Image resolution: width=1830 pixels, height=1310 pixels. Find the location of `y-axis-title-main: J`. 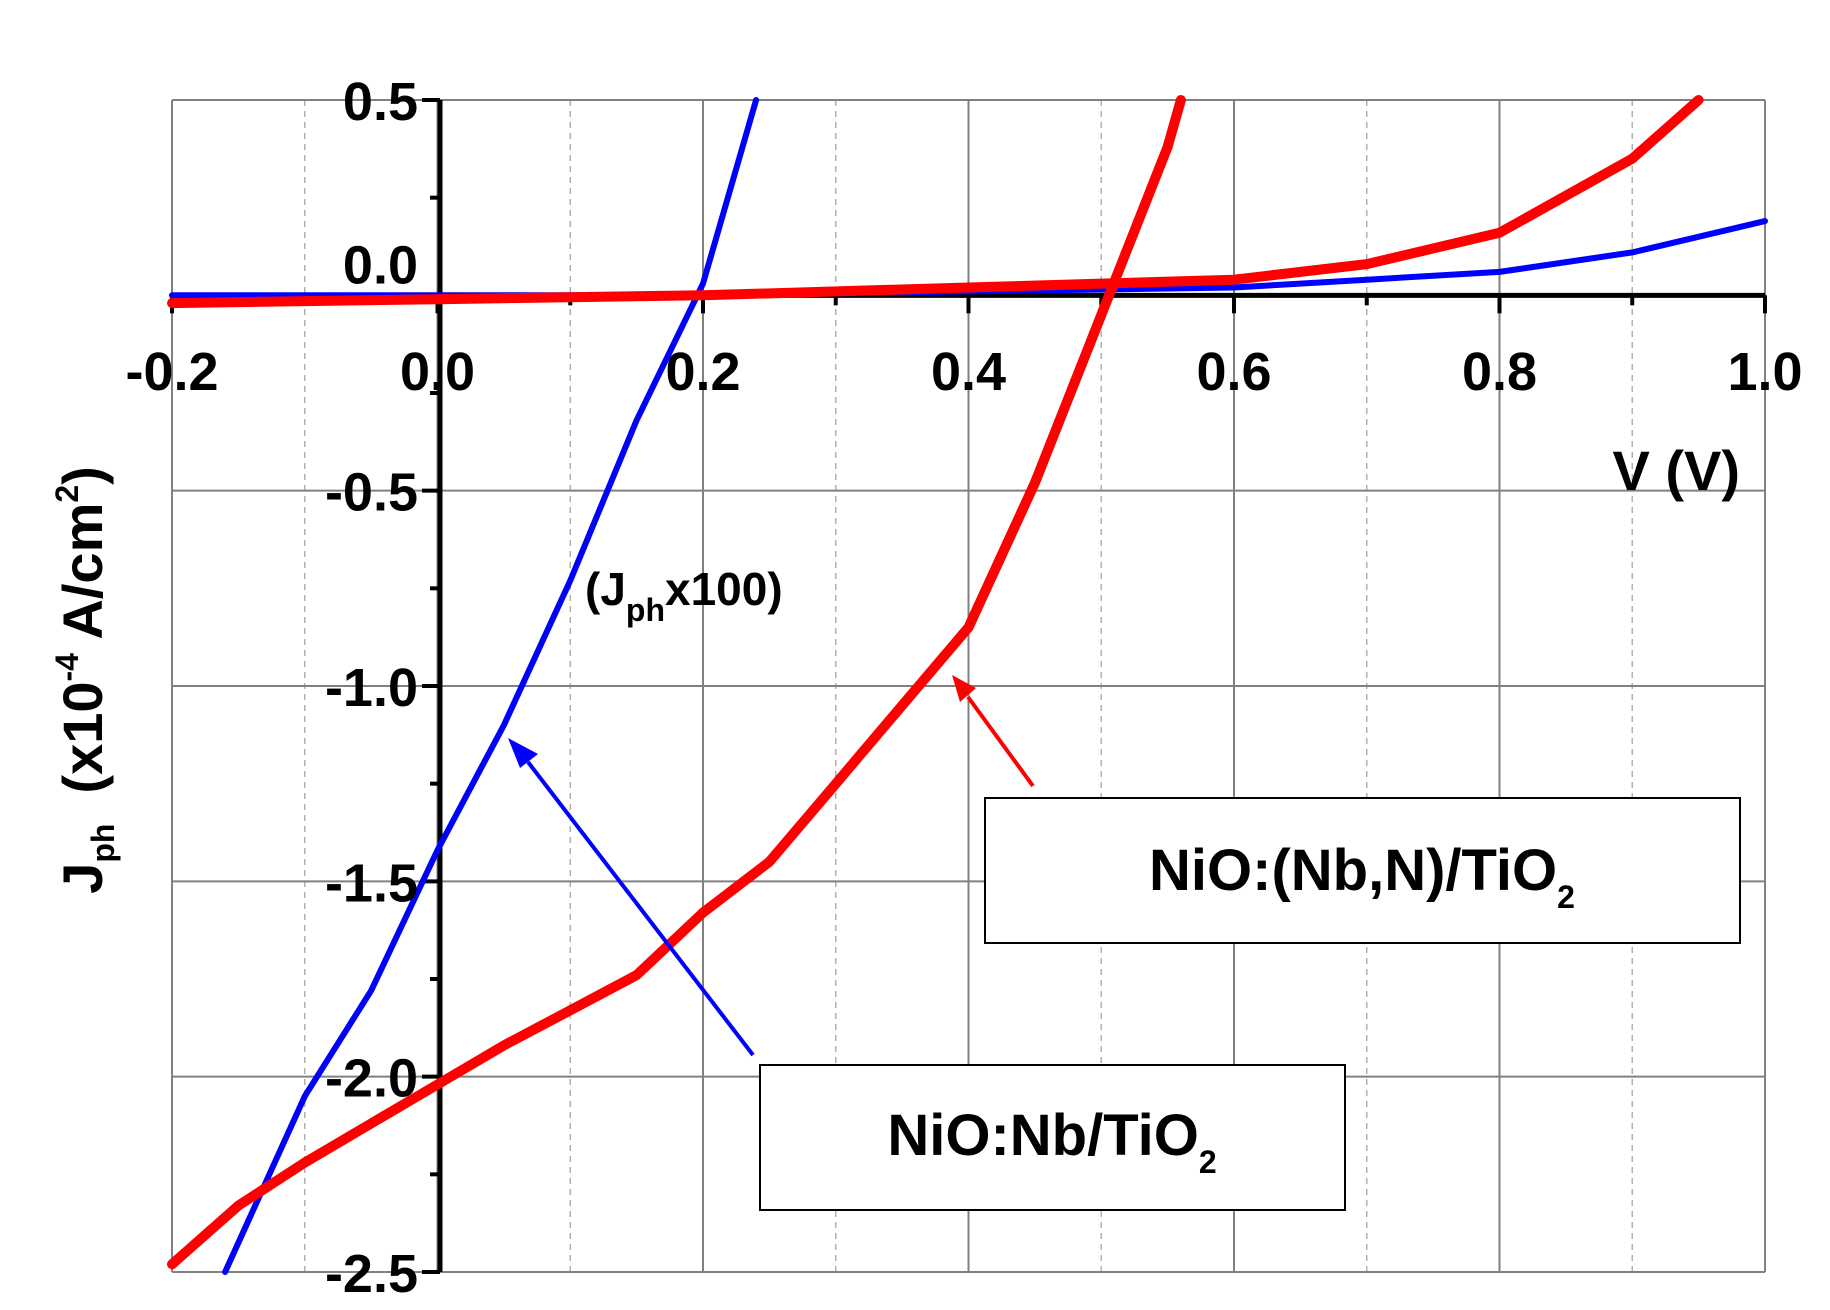

y-axis-title-main: J is located at coordinates (82, 878).